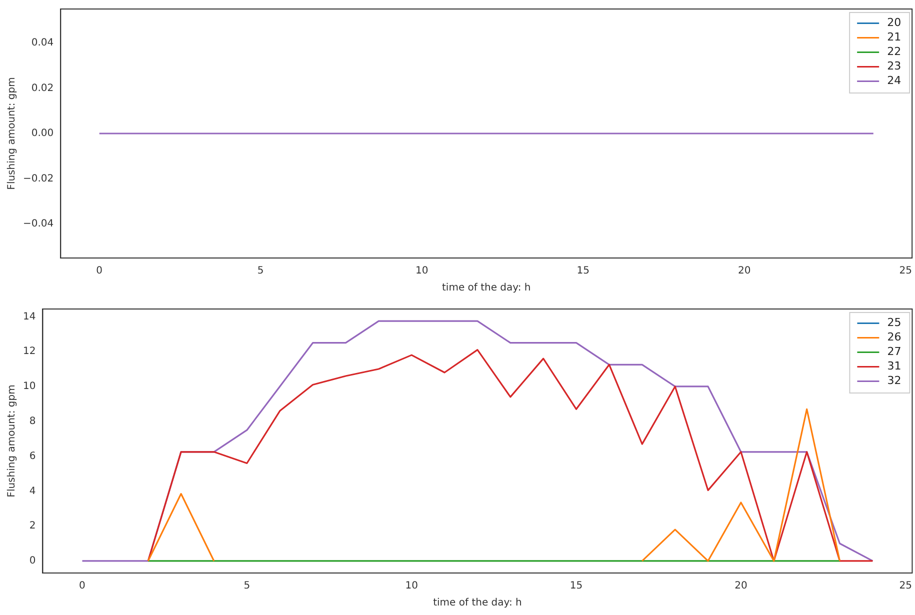  What do you see at coordinates (42, 134) in the screenshot?
I see `y-tick-label: 0.00` at bounding box center [42, 134].